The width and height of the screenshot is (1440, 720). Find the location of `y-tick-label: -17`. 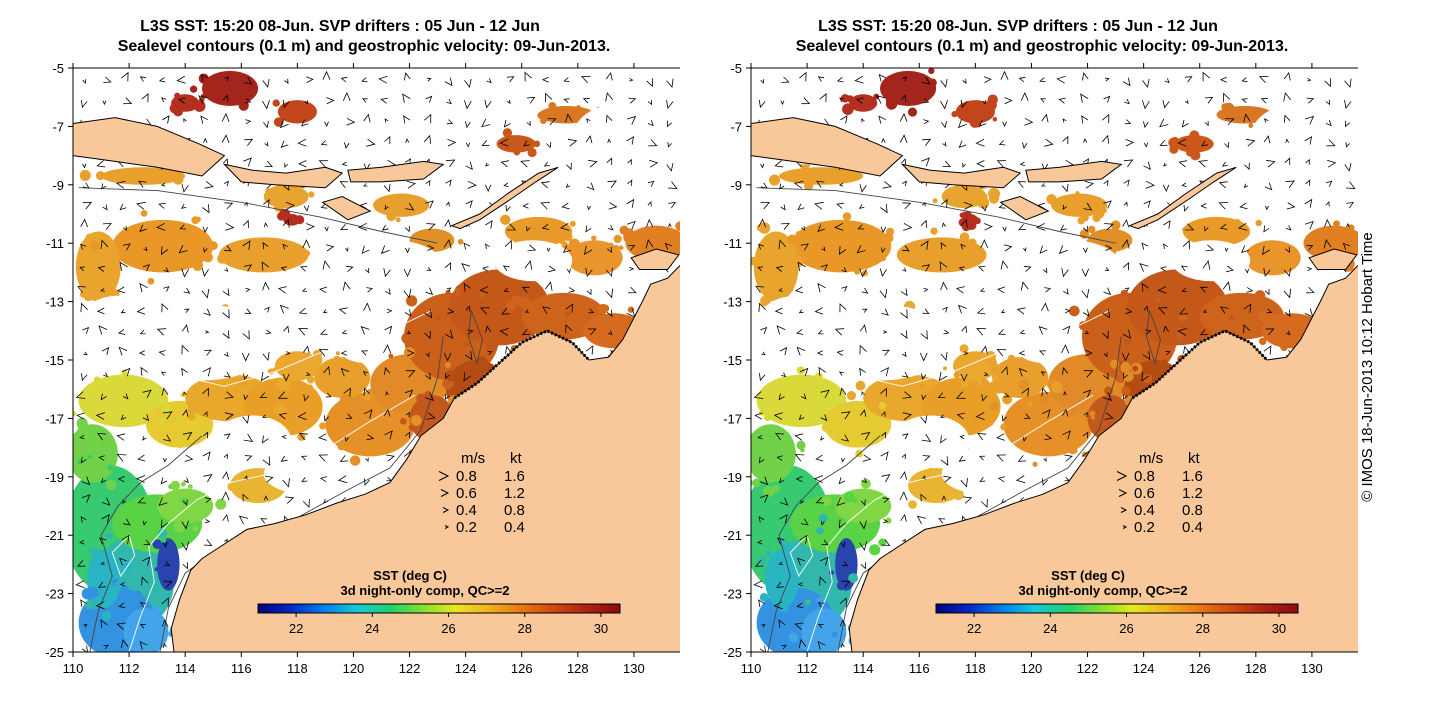

y-tick-label: -17 is located at coordinates (54, 418).